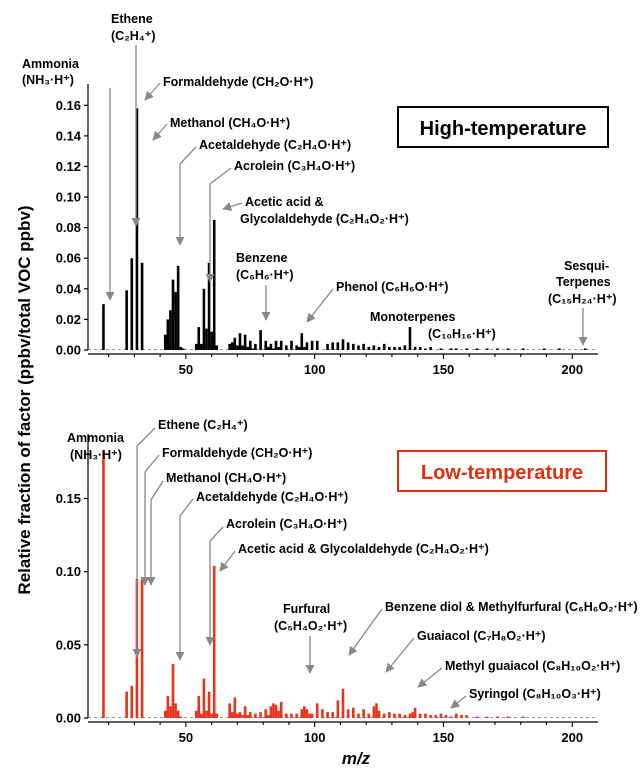 Image resolution: width=643 pixels, height=776 pixels. Describe the element at coordinates (502, 471) in the screenshot. I see `bottom-panel-title-box` at that location.